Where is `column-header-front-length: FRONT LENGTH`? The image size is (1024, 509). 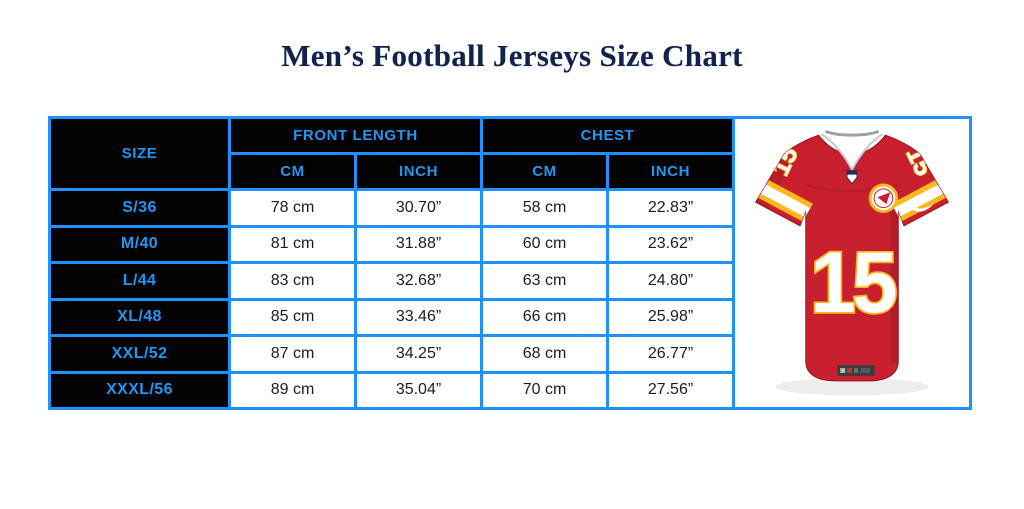
column-header-front-length: FRONT LENGTH is located at coordinates (355, 135).